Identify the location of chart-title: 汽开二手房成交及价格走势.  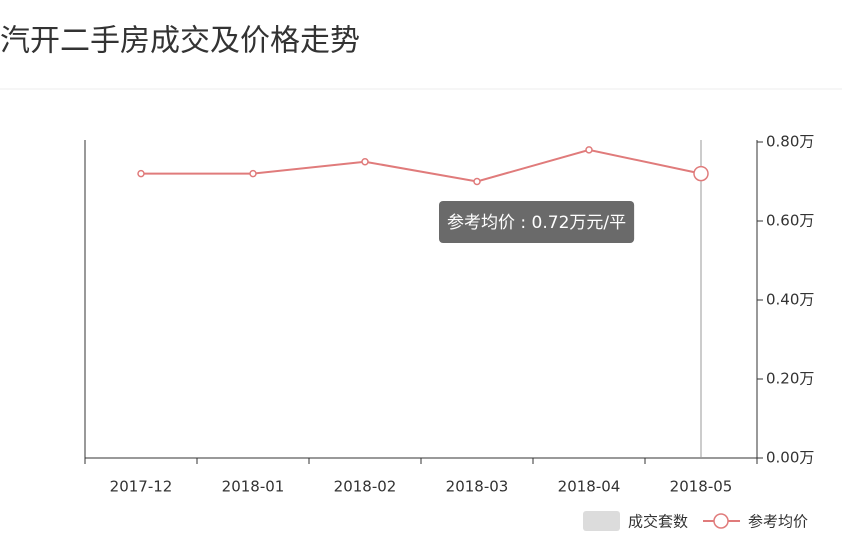
(180, 41).